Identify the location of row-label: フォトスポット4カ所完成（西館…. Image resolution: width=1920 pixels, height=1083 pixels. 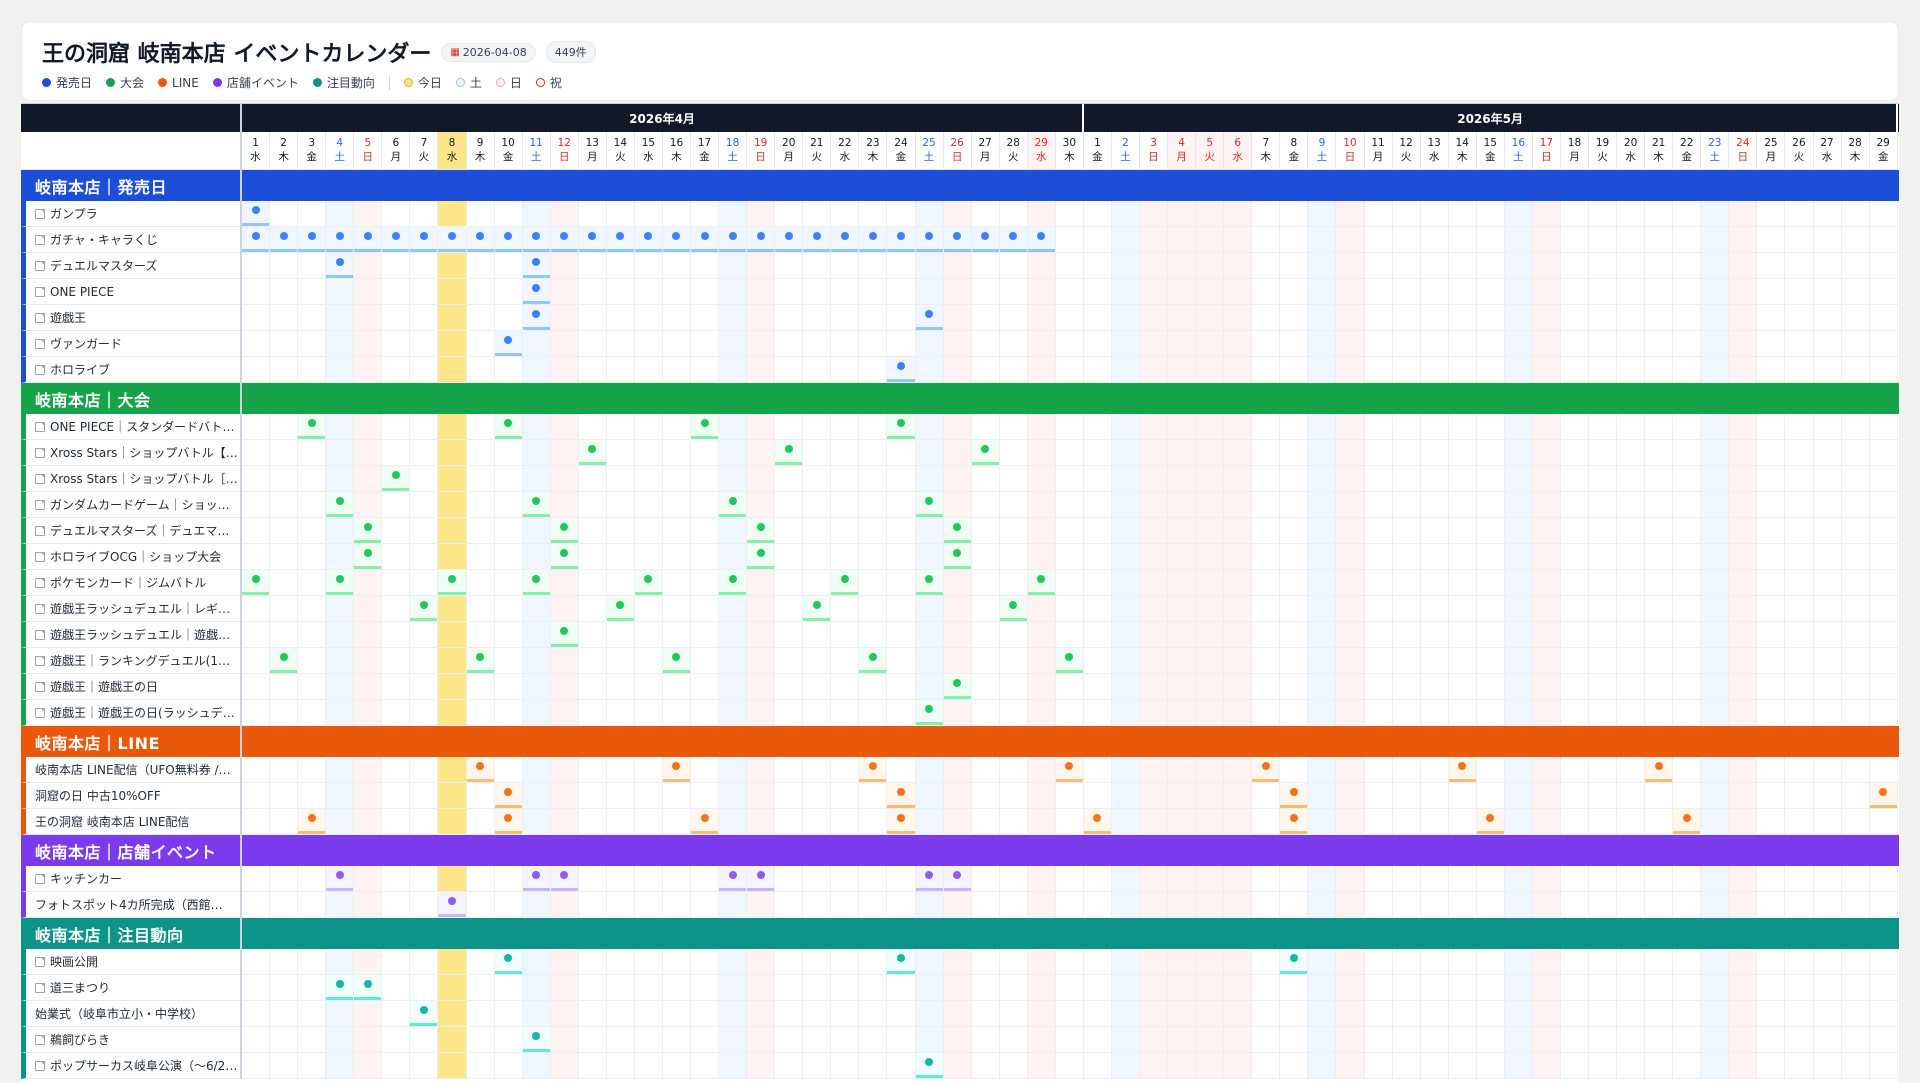
(130, 905).